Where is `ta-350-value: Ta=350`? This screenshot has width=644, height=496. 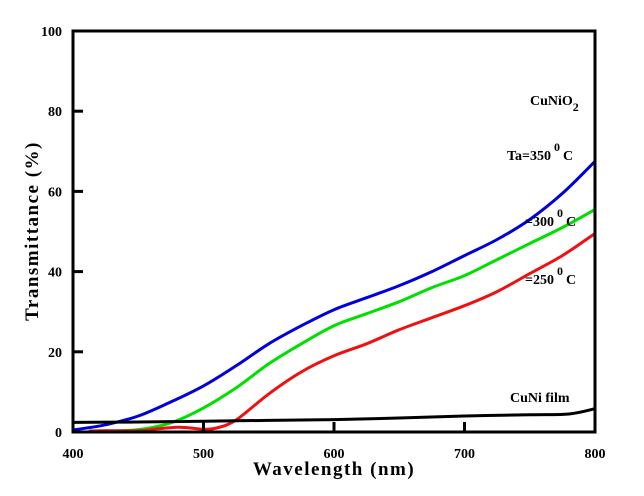 ta-350-value: Ta=350 is located at coordinates (529, 156).